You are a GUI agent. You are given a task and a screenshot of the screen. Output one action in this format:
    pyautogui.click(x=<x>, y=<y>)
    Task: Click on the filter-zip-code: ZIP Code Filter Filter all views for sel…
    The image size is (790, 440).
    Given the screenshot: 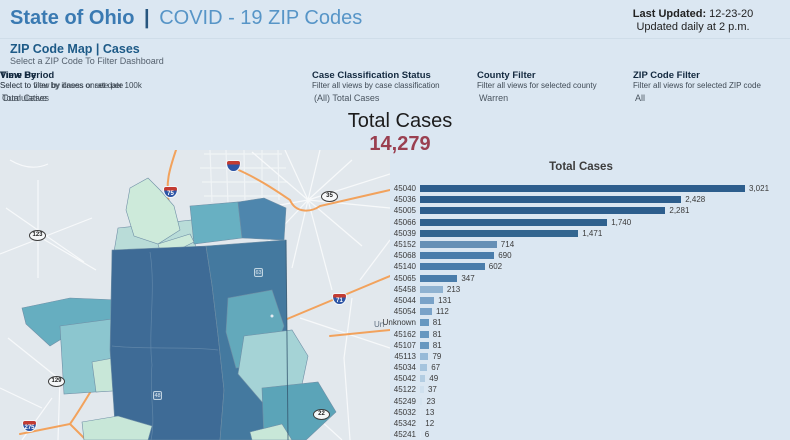 What is the action you would take?
    pyautogui.click(x=708, y=87)
    